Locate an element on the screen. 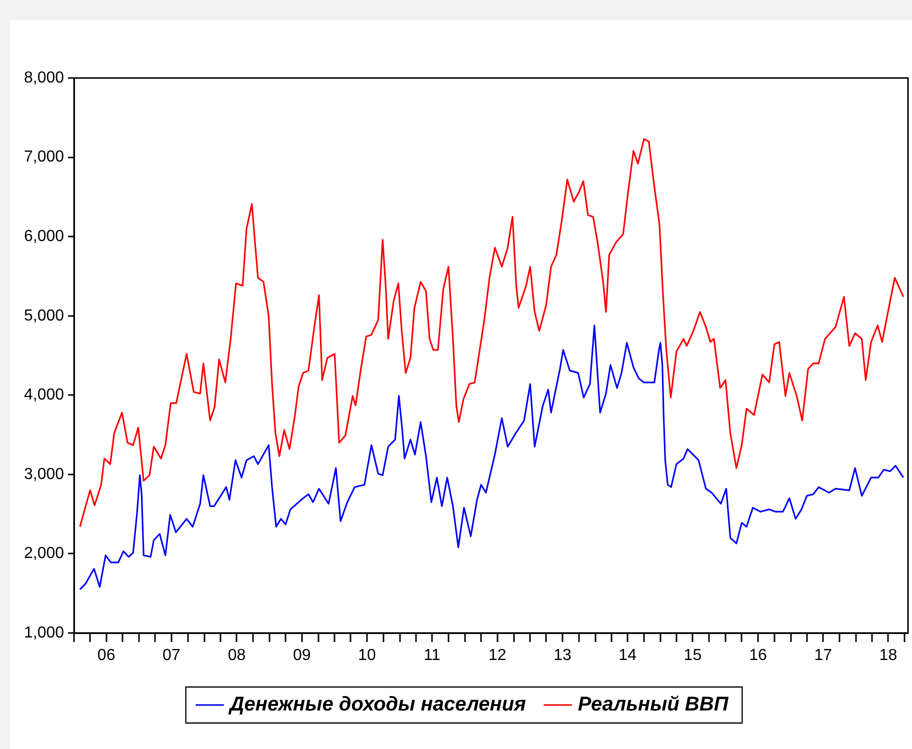  x-tick-label: 10 is located at coordinates (367, 655).